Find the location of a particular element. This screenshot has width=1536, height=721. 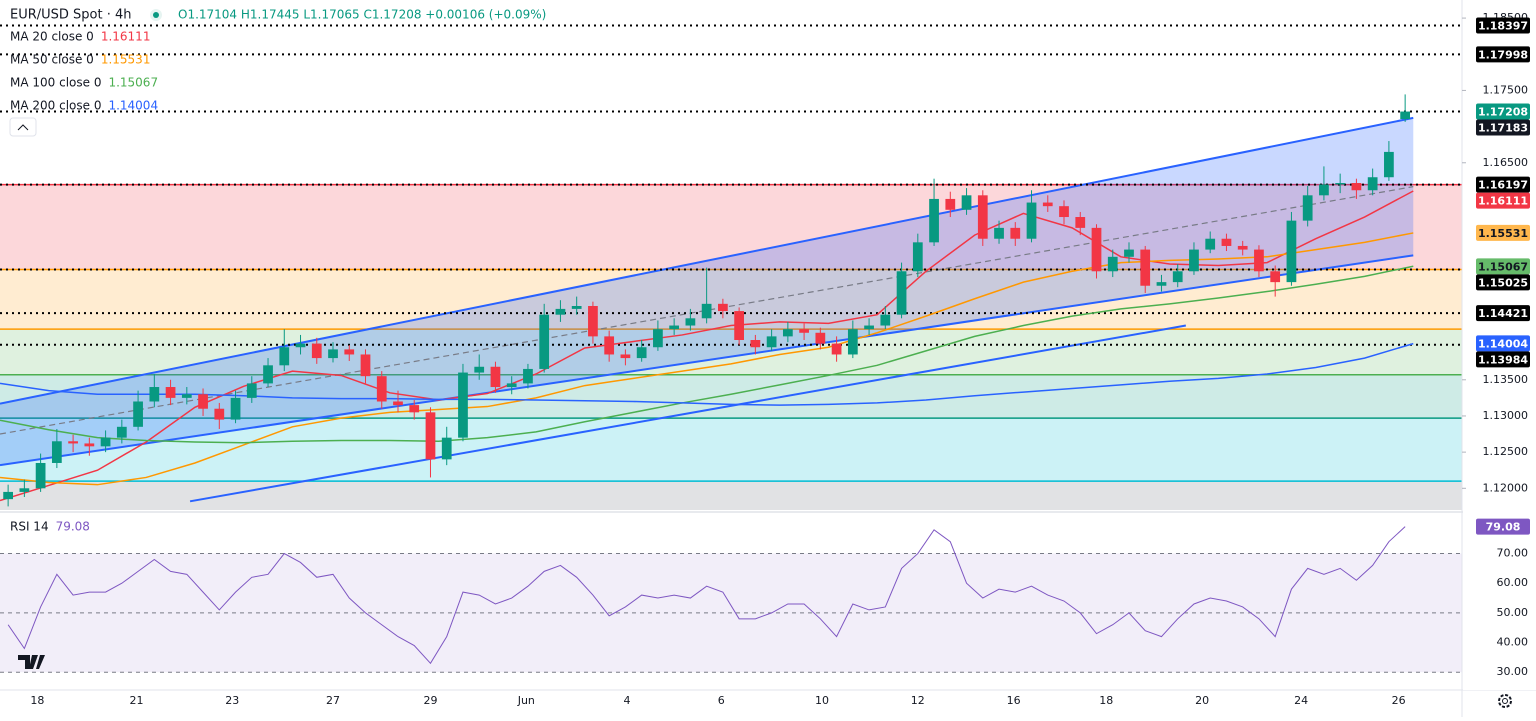

x-tick-label: 6 is located at coordinates (721, 700).